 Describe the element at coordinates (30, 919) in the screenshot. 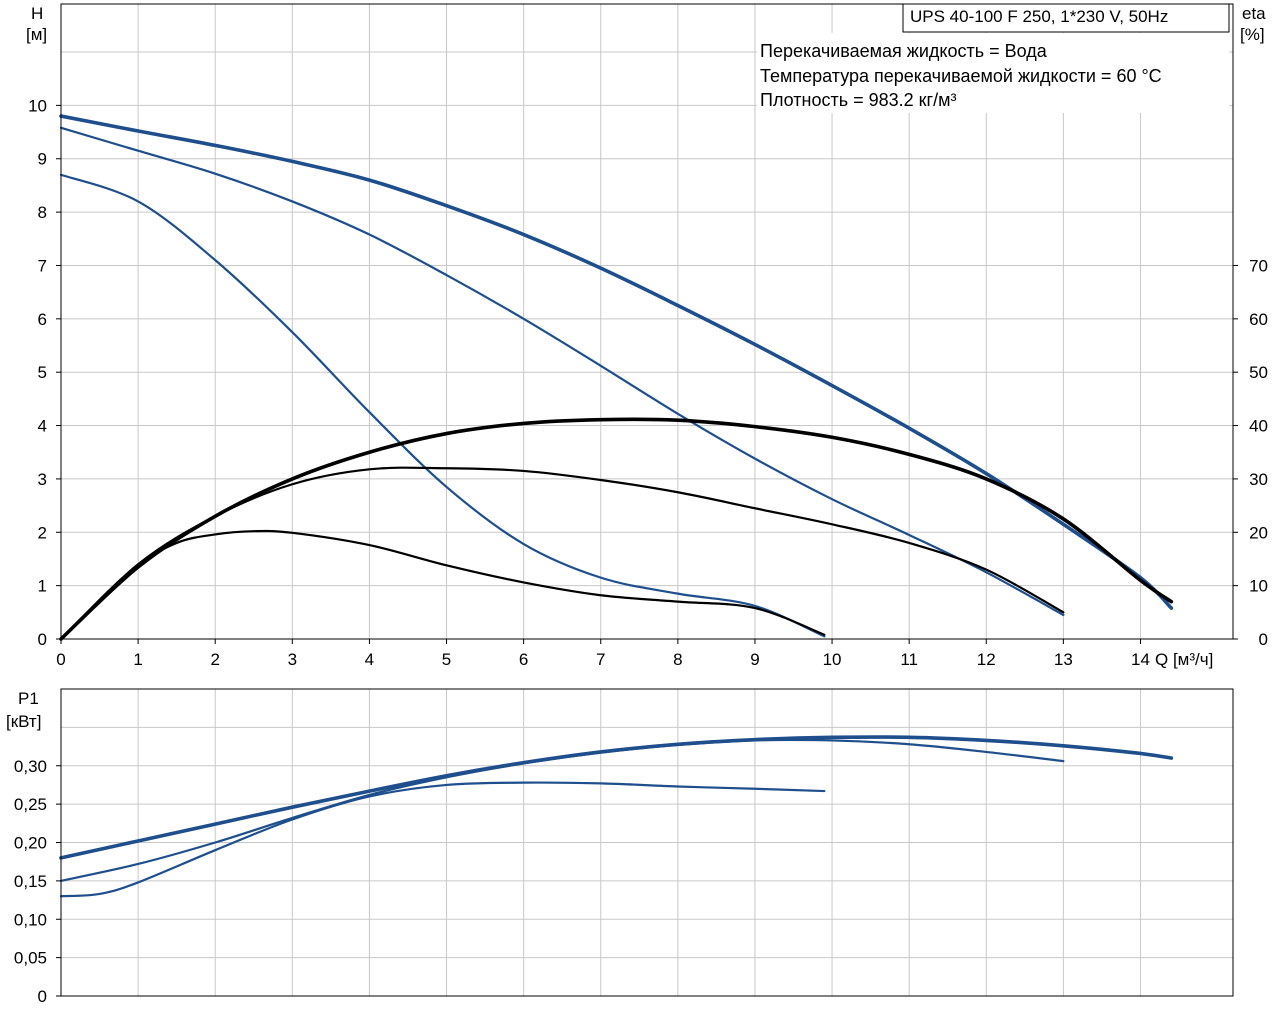

I see `p1-tick-label: 0,10` at that location.